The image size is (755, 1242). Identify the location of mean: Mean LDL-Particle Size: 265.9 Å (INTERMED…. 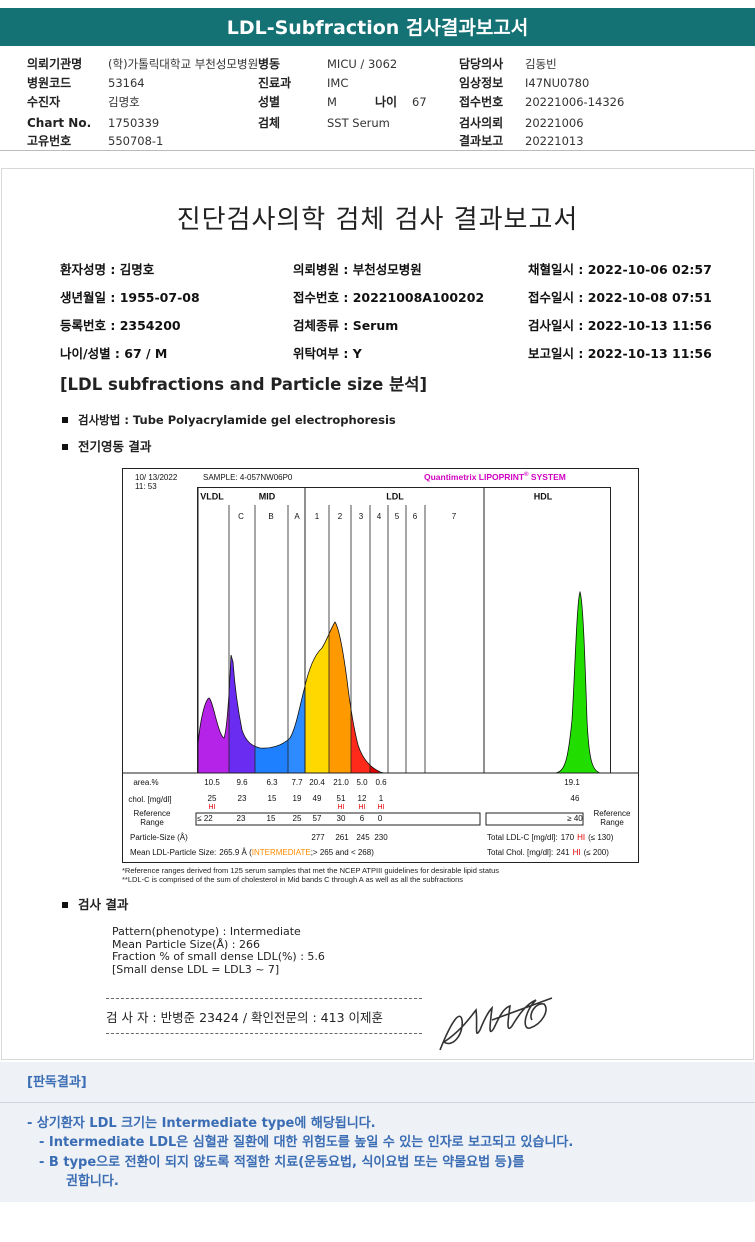
(252, 852).